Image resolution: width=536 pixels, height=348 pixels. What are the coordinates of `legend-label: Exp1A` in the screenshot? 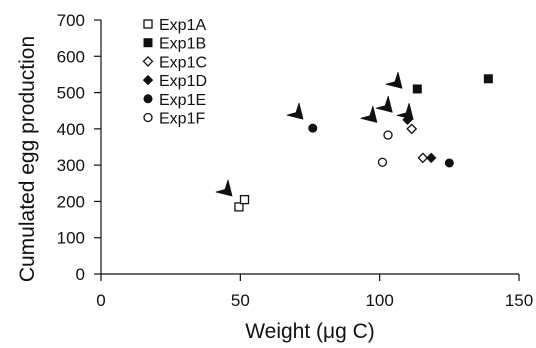 It's located at (182, 25).